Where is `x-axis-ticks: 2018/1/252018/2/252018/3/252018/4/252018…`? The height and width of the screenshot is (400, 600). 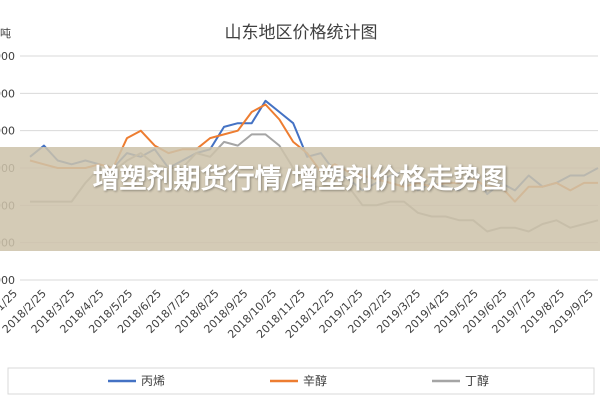
x-axis-ticks: 2018/1/252018/2/252018/3/252018/4/252018… is located at coordinates (298, 314).